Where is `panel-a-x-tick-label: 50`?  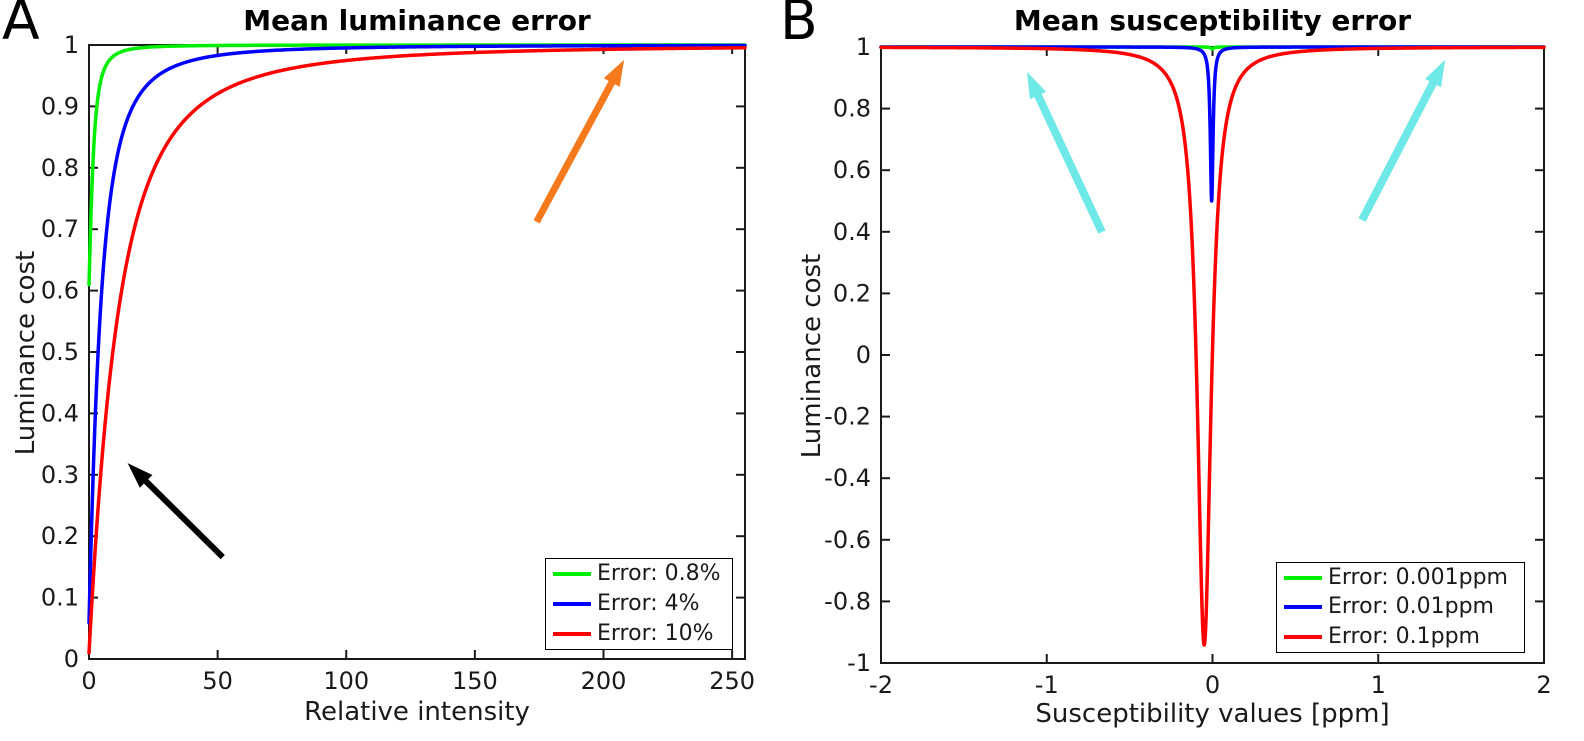
panel-a-x-tick-label: 50 is located at coordinates (217, 681).